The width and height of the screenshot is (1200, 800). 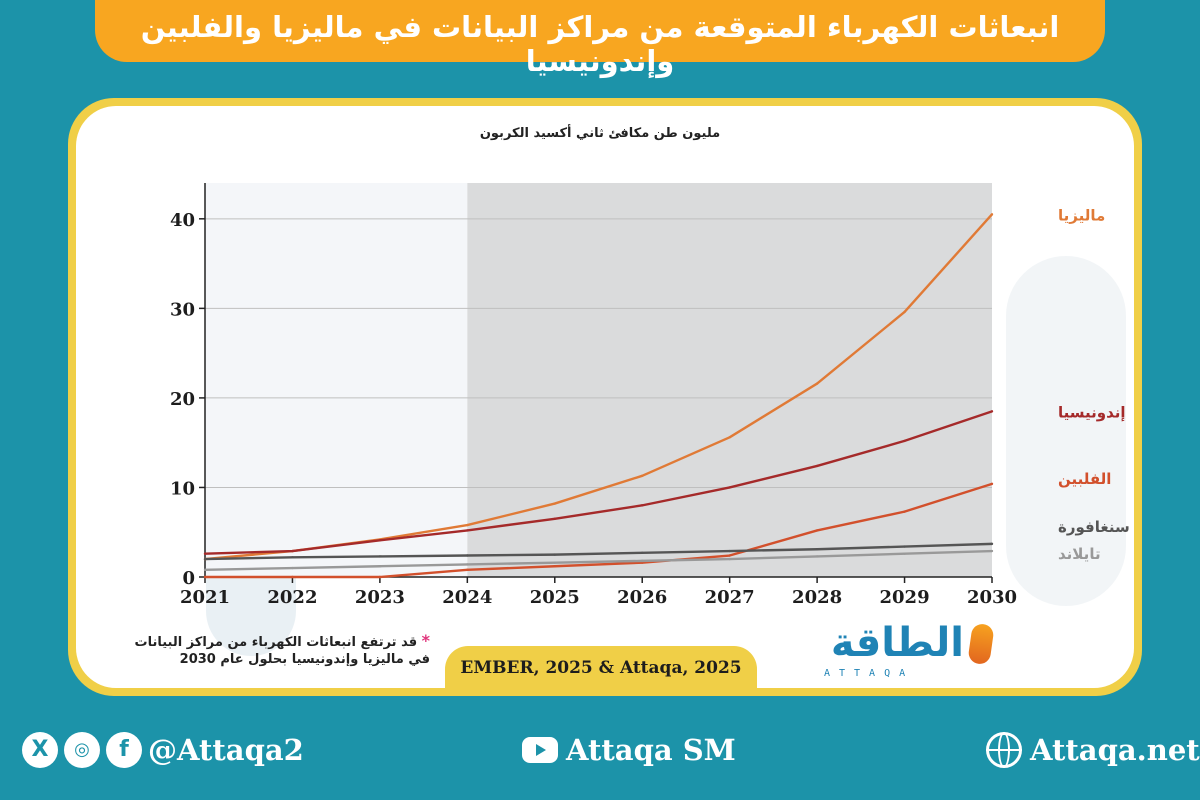 What do you see at coordinates (182, 220) in the screenshot?
I see `y-tick-label: 40` at bounding box center [182, 220].